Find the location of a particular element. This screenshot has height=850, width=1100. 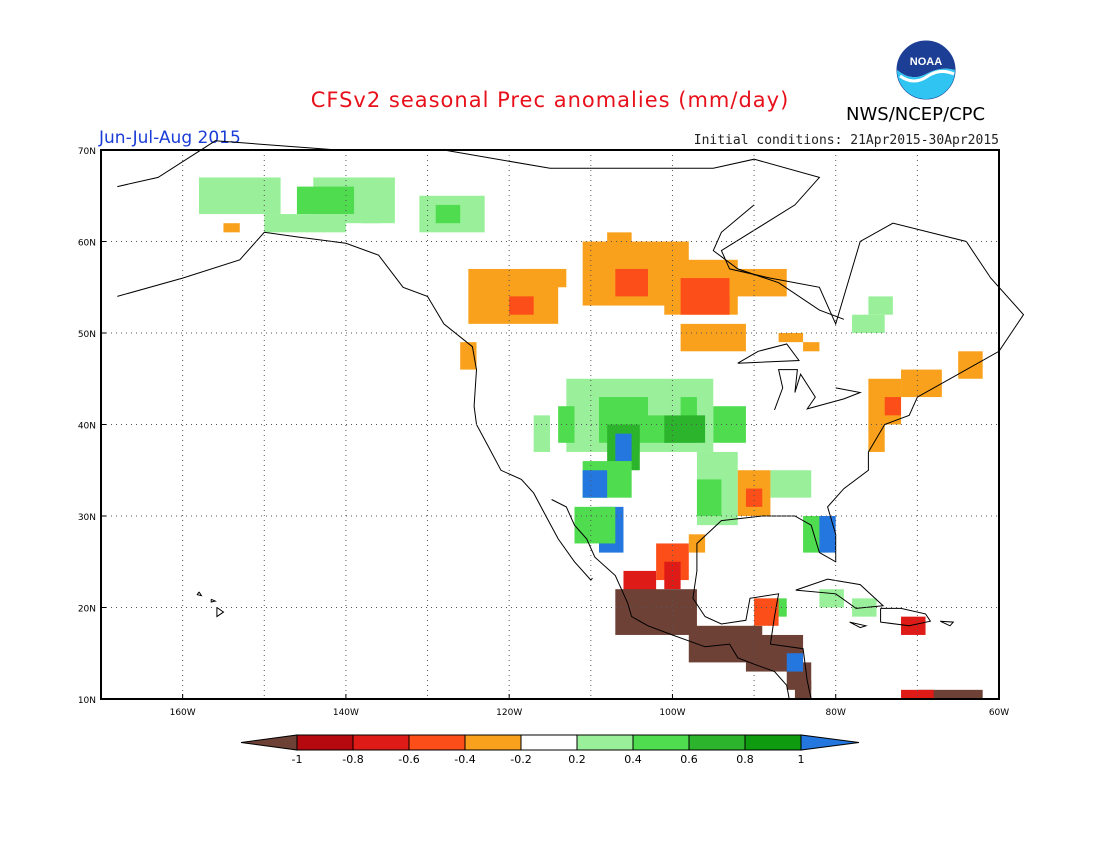

colorbar: -1 -0.8 -0.6 -0.4 -0.2 0.2 0.4 0.6 0.8 1 is located at coordinates (550, 750).